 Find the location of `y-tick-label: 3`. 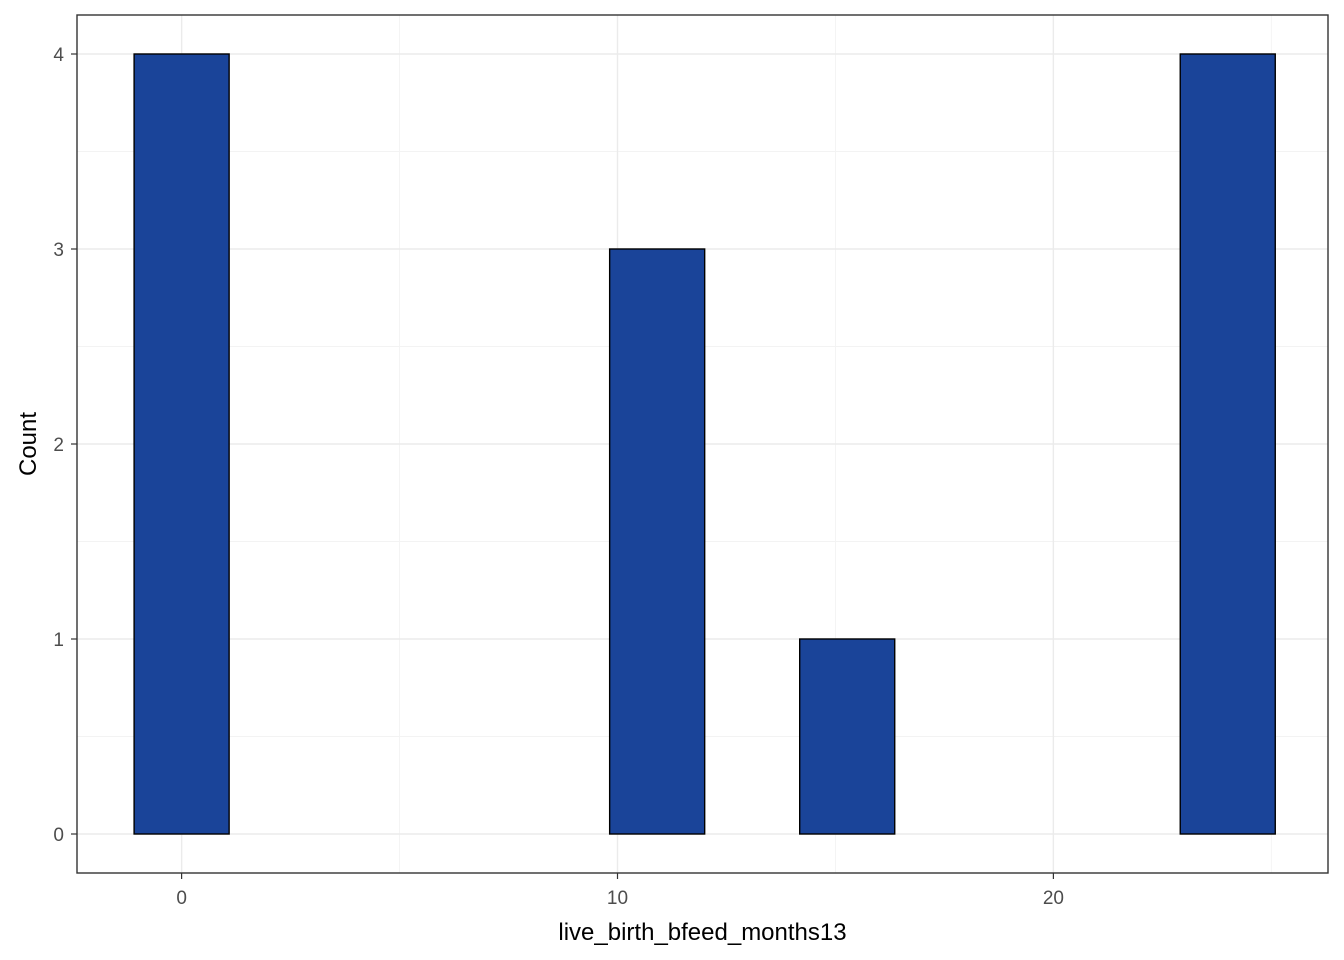

y-tick-label: 3 is located at coordinates (58, 250).